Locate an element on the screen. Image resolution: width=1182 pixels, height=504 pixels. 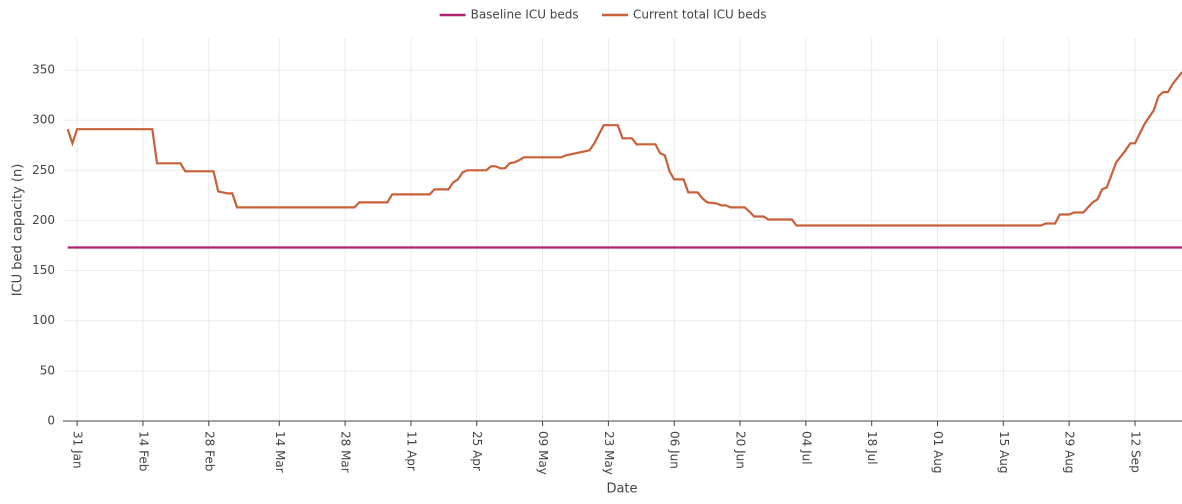
x-tick-label: 01 Aug is located at coordinates (938, 452).